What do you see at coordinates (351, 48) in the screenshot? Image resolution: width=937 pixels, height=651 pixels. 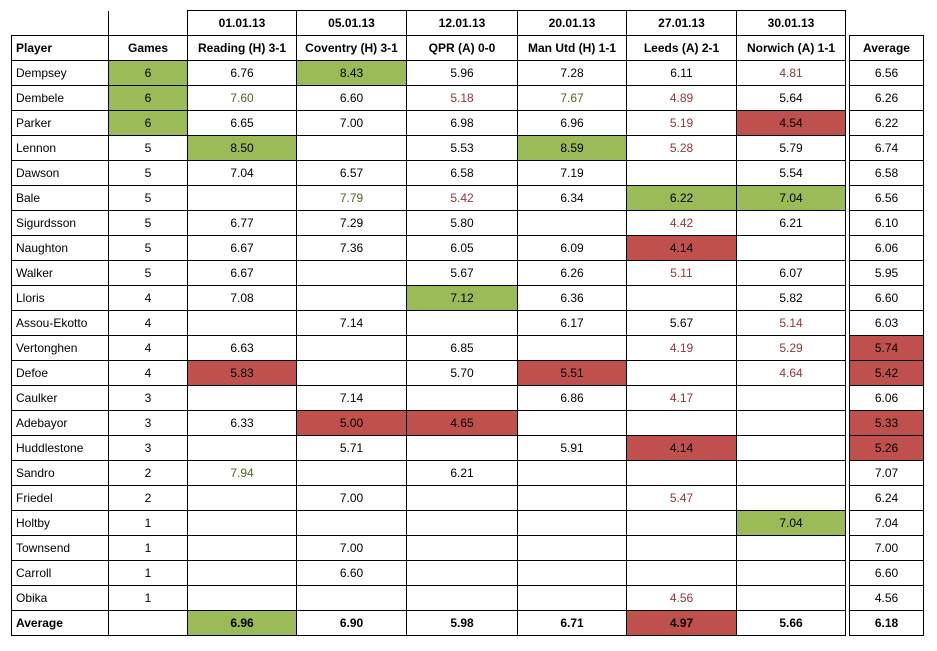 I see `fixture-header: Coventry (H) 3-1` at bounding box center [351, 48].